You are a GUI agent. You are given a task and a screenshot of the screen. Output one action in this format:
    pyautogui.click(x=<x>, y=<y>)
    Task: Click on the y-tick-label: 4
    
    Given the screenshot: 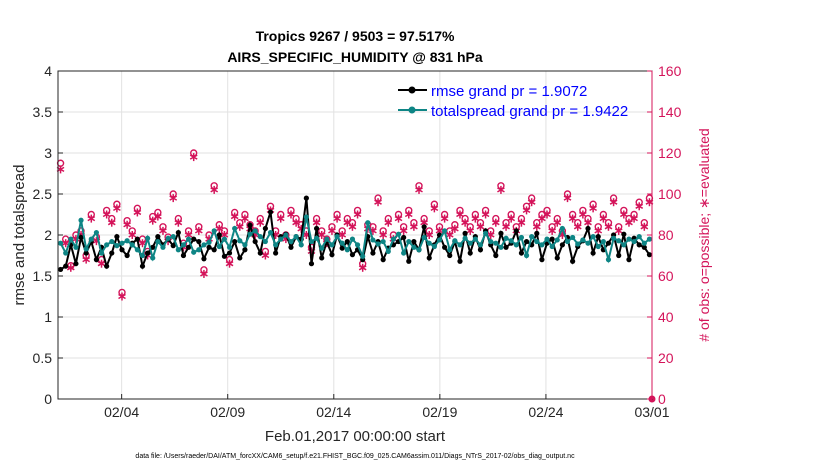 What is the action you would take?
    pyautogui.click(x=48, y=71)
    